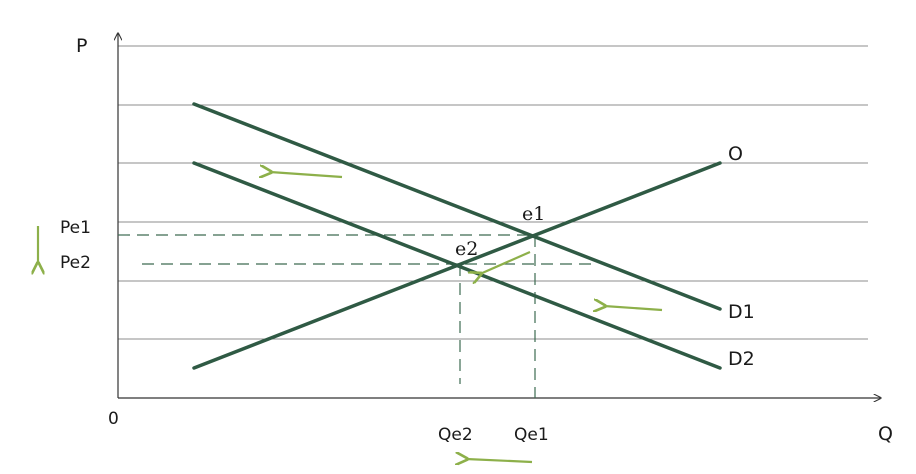  I want to click on quantity-down-arrow-icon, so click(499, 460).